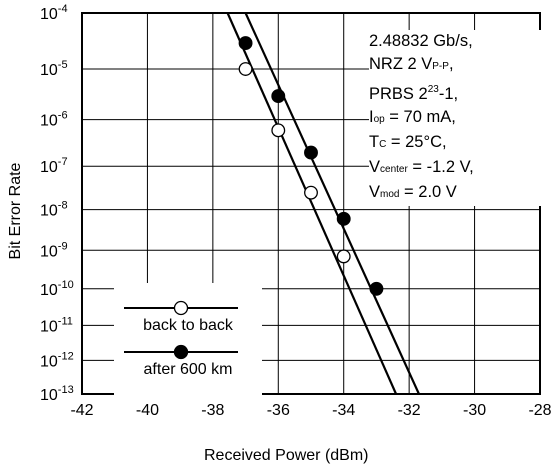 Image resolution: width=553 pixels, height=470 pixels. Describe the element at coordinates (181, 308) in the screenshot. I see `legend-open-circle-icon` at that location.